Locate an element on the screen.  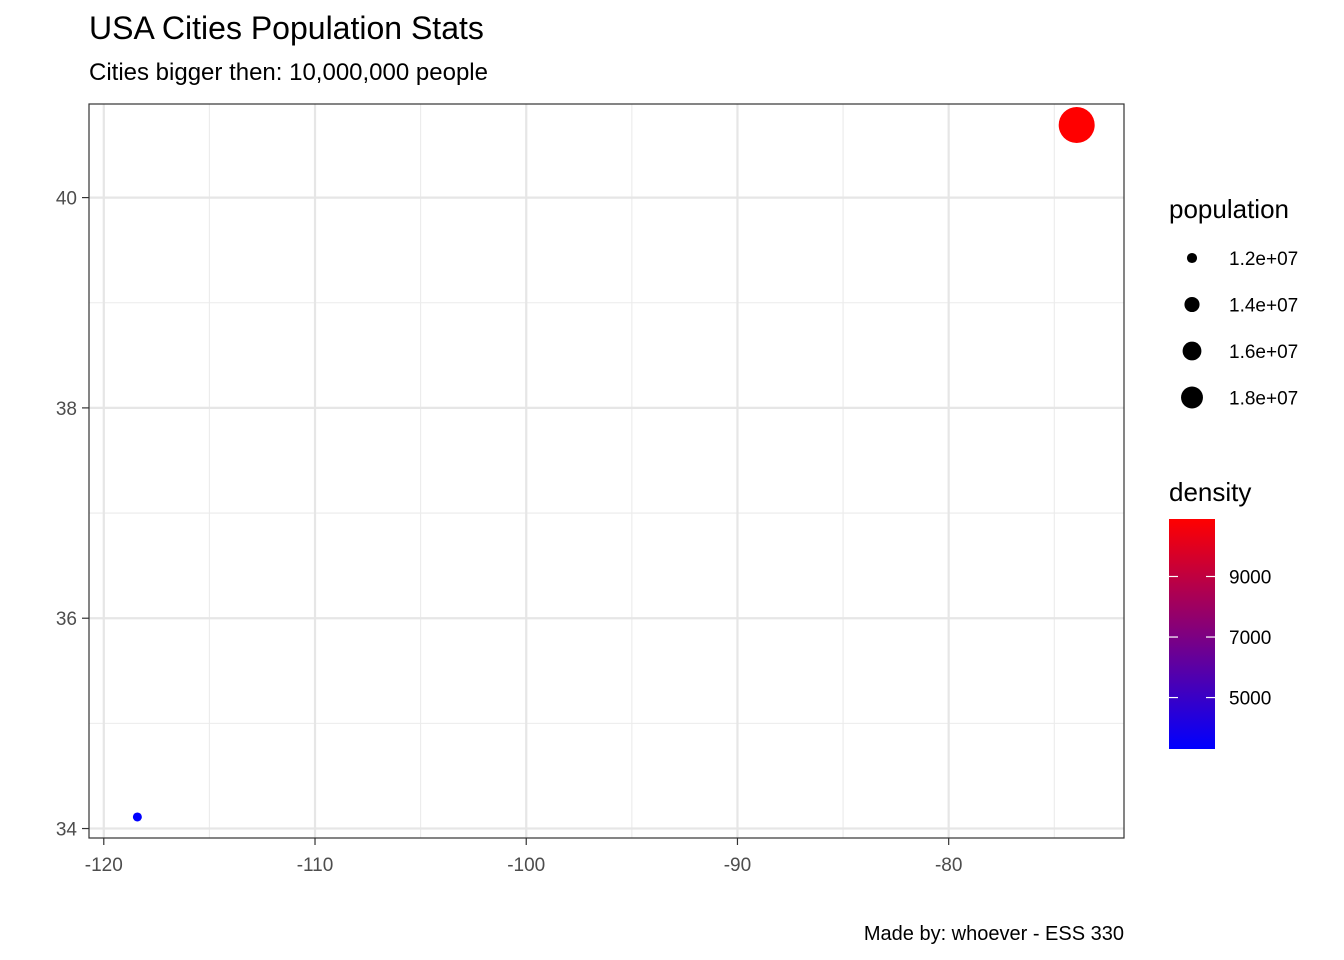
y-axis-tick-label: 40 is located at coordinates (66, 199).